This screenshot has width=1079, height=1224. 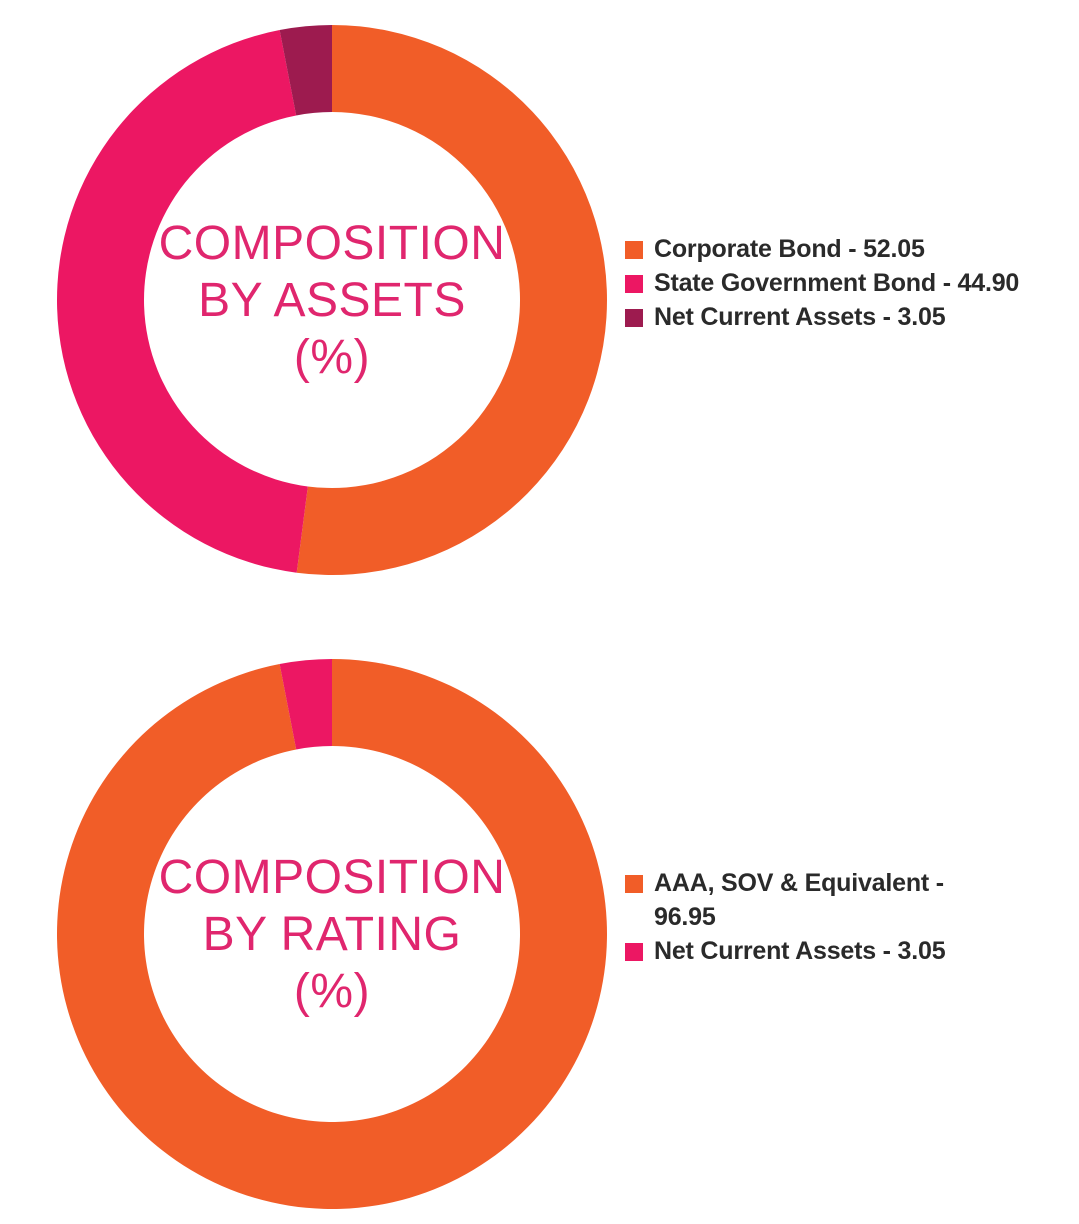 What do you see at coordinates (837, 283) in the screenshot?
I see `legend-label: State Government Bond - 44.90` at bounding box center [837, 283].